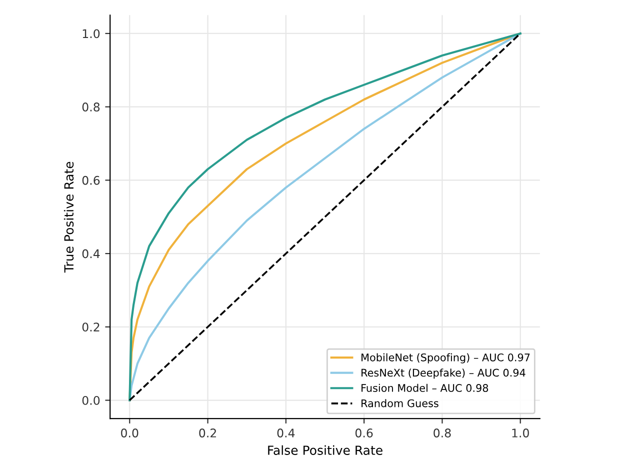 This screenshot has width=622, height=473. Describe the element at coordinates (91, 253) in the screenshot. I see `y-tick-label: 0.4` at that location.